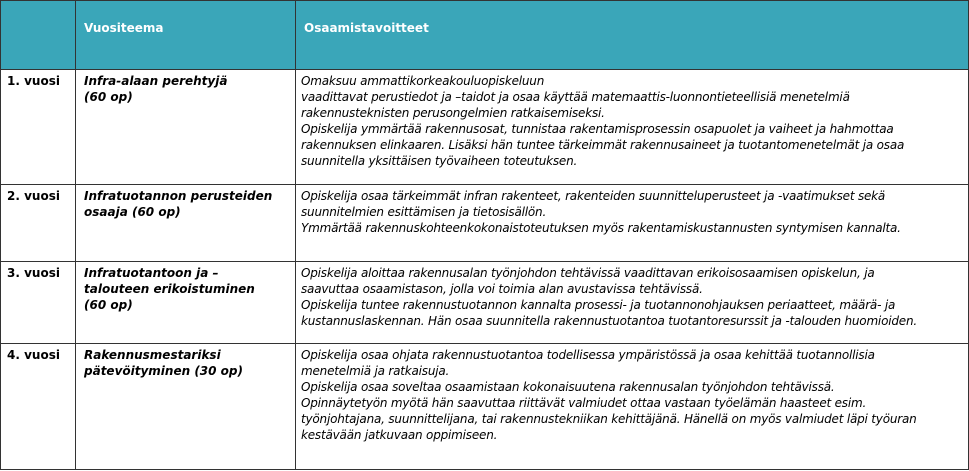  I want to click on theme-line: Infratuotantoon ja –, so click(151, 273).